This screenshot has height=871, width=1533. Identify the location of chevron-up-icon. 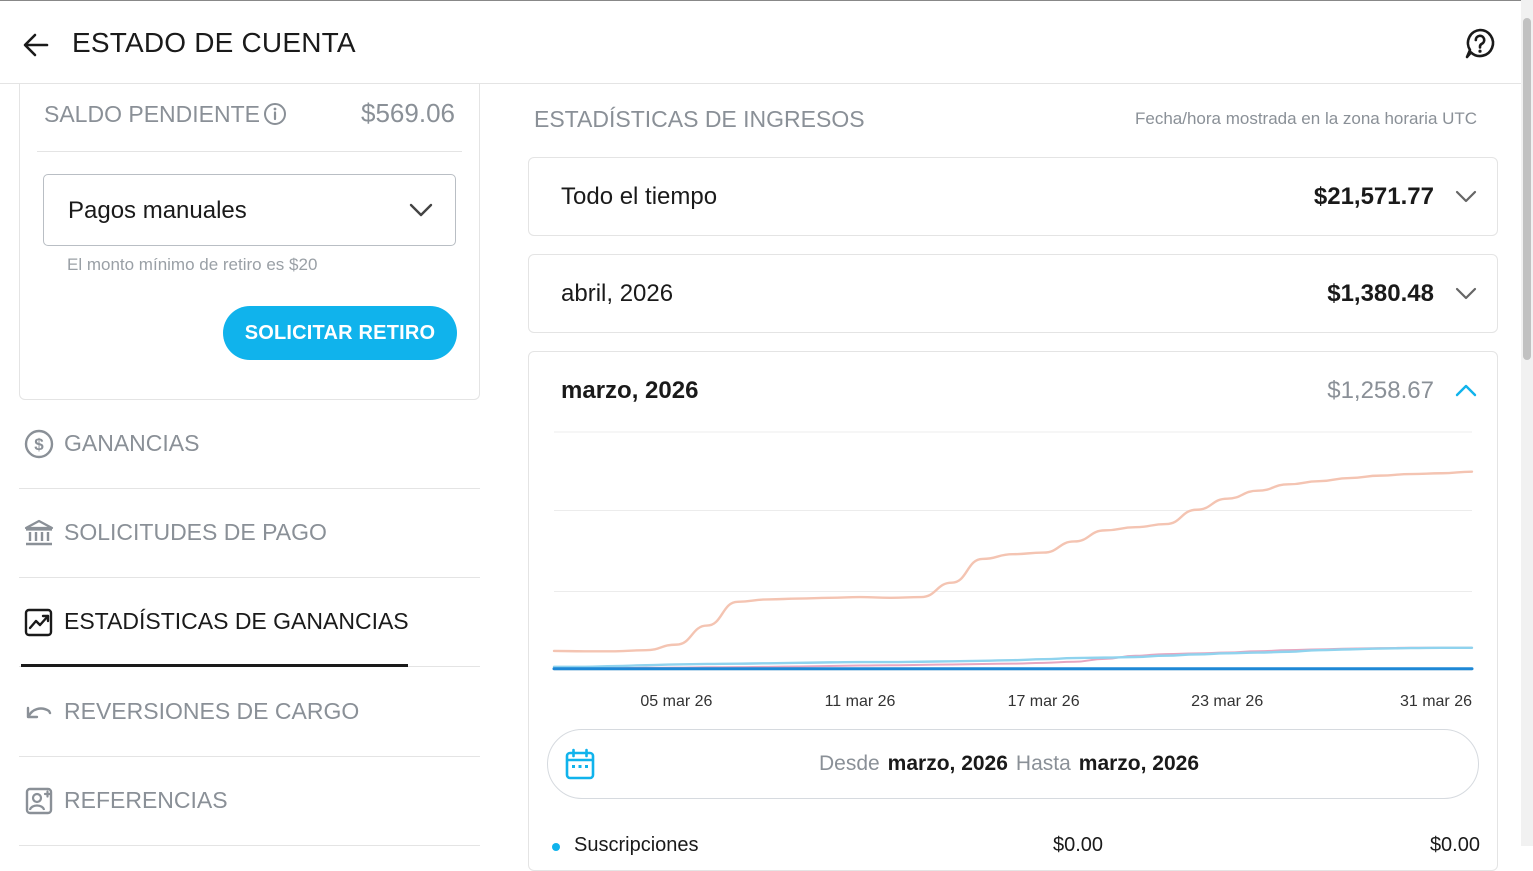
(1466, 390).